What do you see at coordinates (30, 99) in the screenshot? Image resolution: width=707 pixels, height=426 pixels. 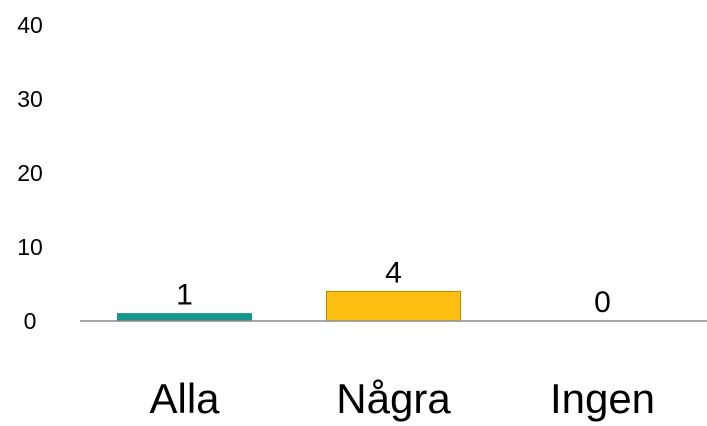 I see `y-tick-label: 30` at bounding box center [30, 99].